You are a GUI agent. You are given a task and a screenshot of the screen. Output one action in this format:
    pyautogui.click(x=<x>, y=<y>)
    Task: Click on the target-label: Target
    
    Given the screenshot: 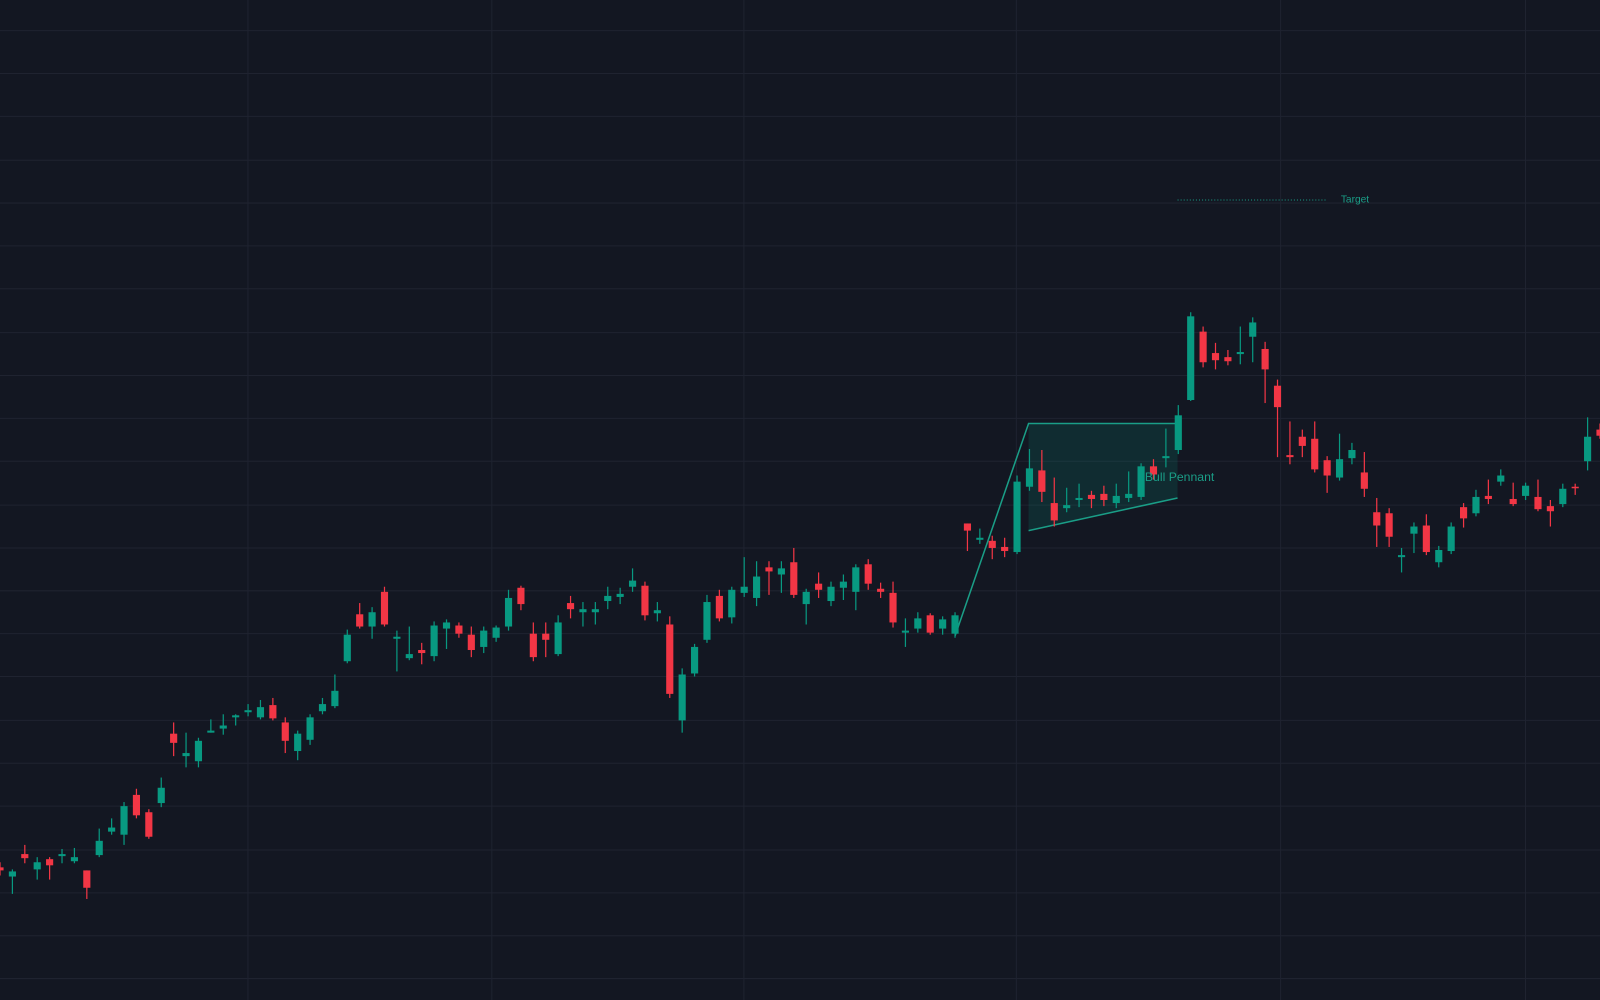 What is the action you would take?
    pyautogui.click(x=1355, y=200)
    